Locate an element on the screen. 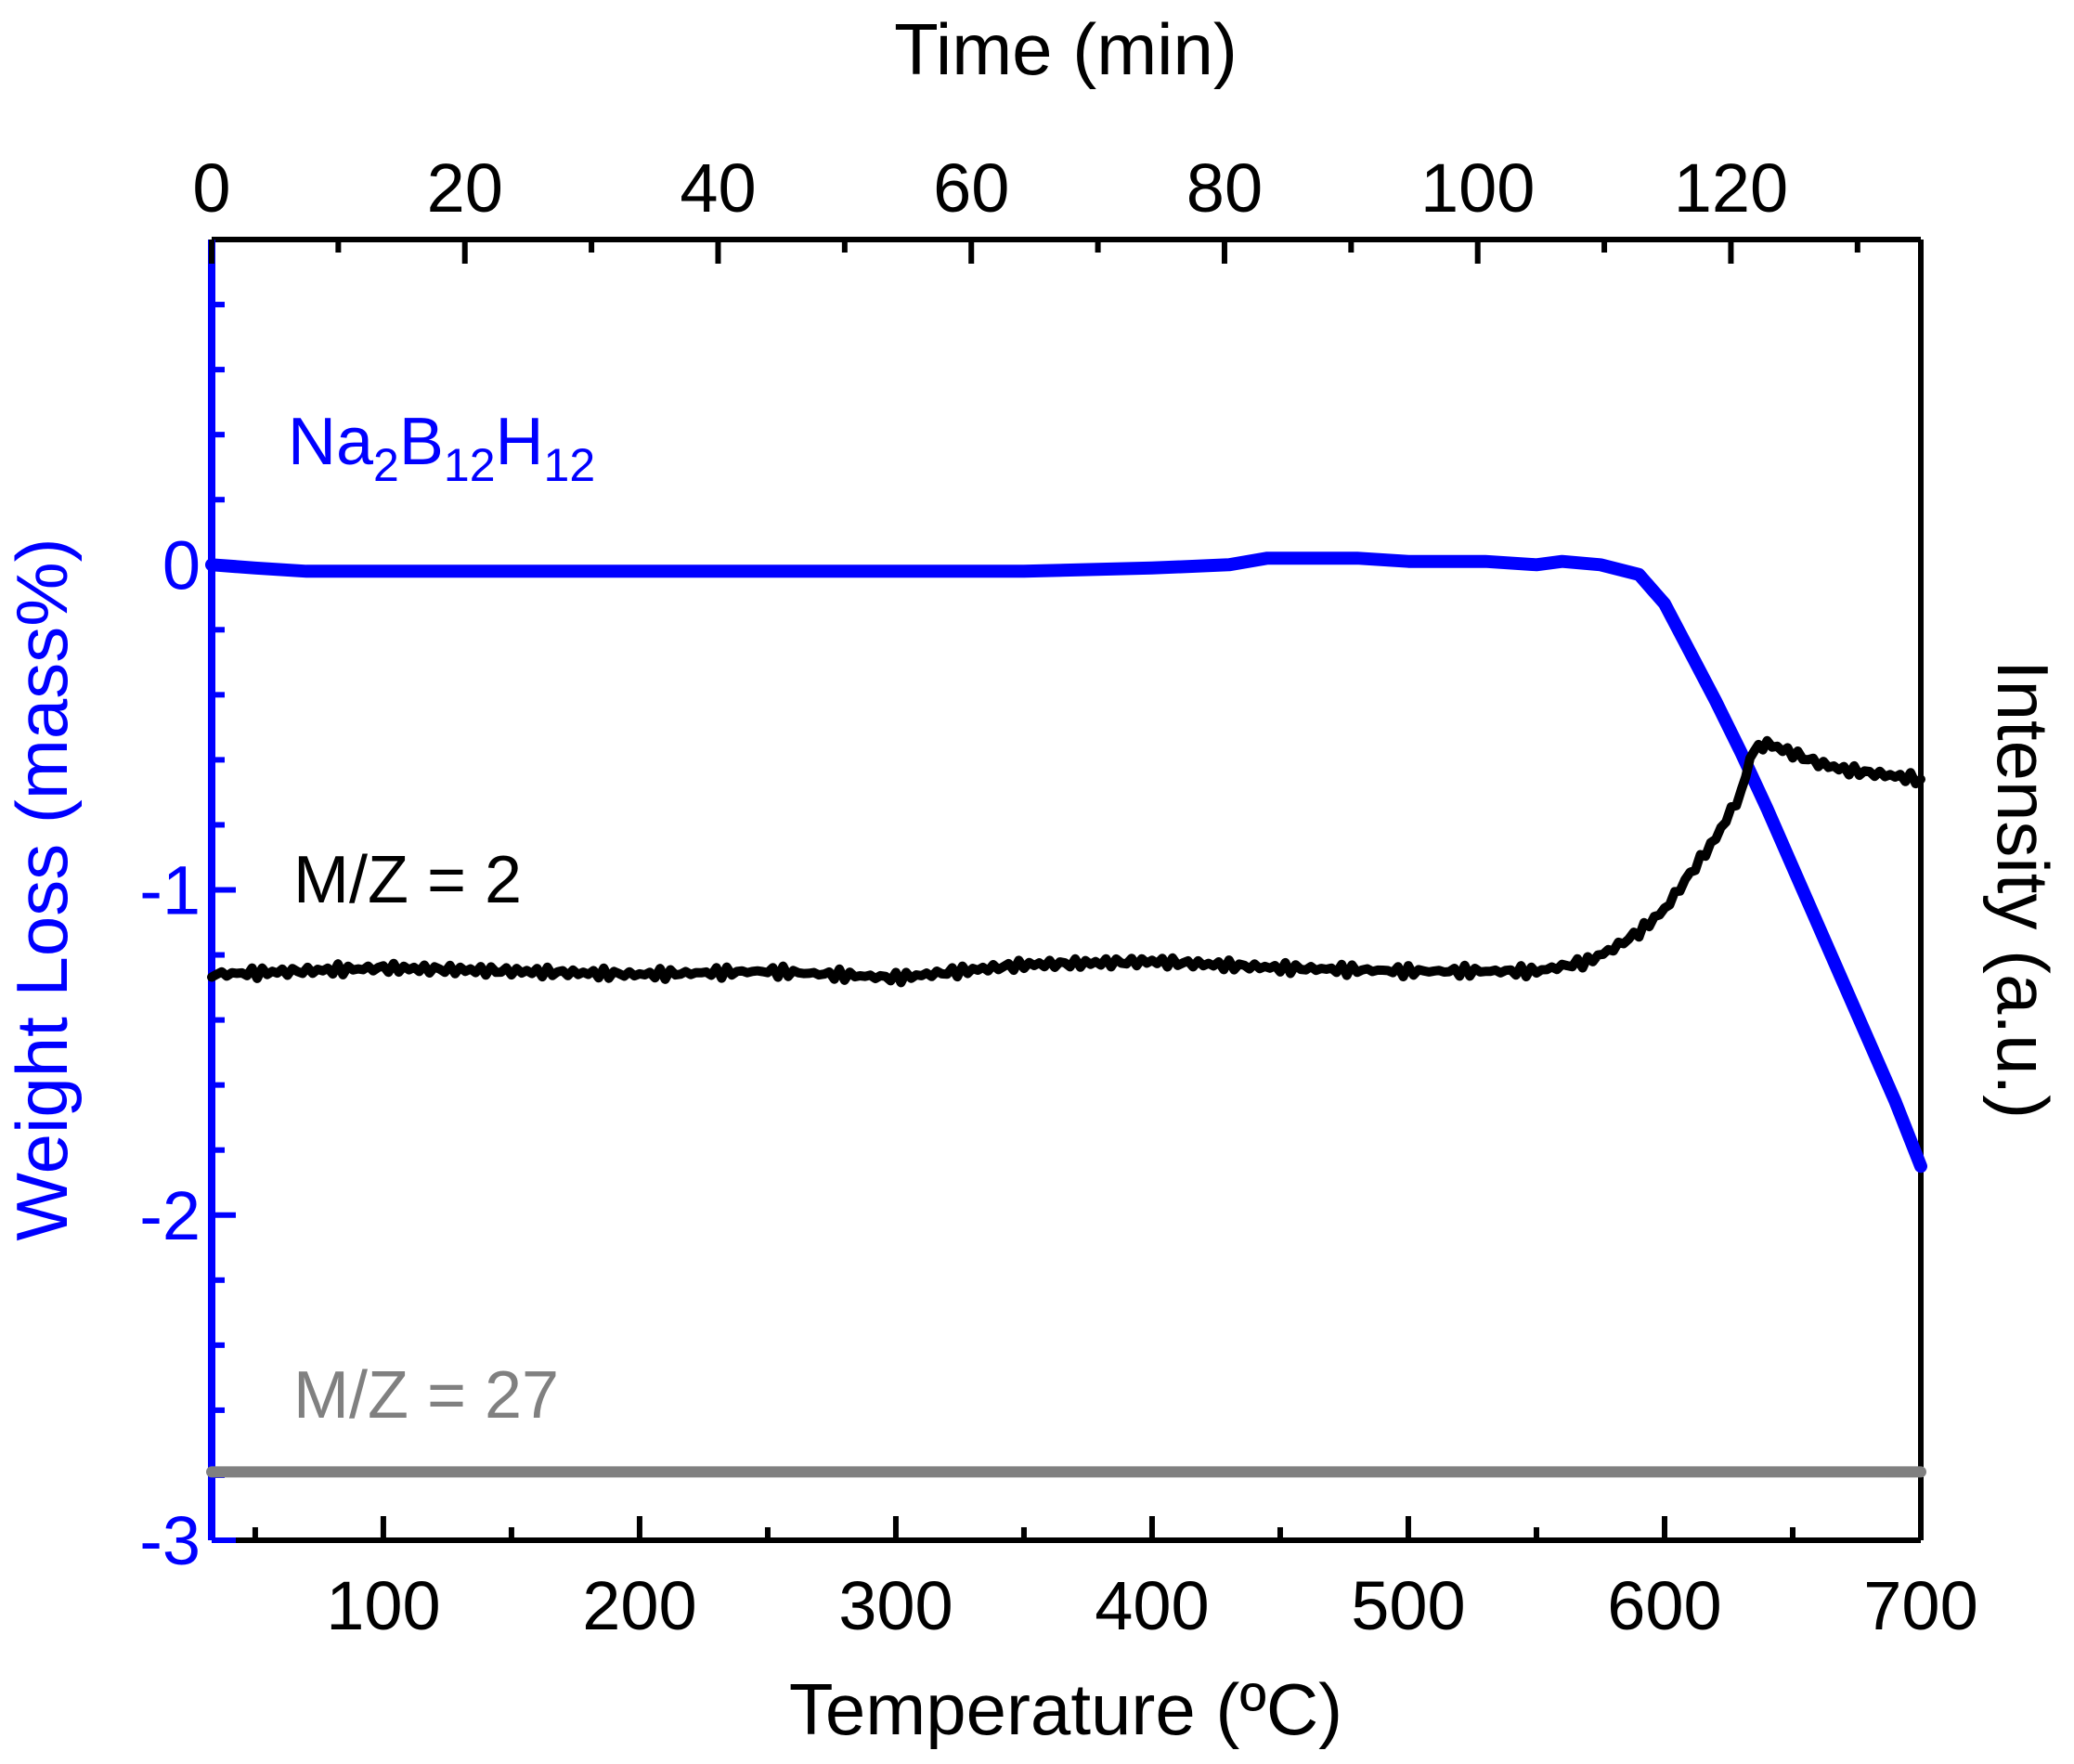 The height and width of the screenshot is (1764, 2074). x-top-tick-label-100: 100 is located at coordinates (1477, 188).